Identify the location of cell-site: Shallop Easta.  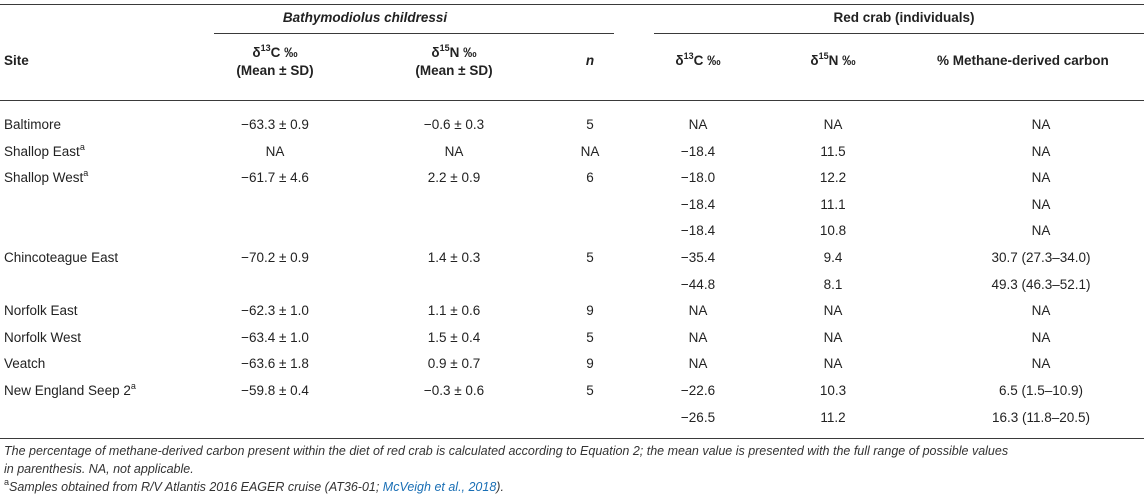
(44, 150).